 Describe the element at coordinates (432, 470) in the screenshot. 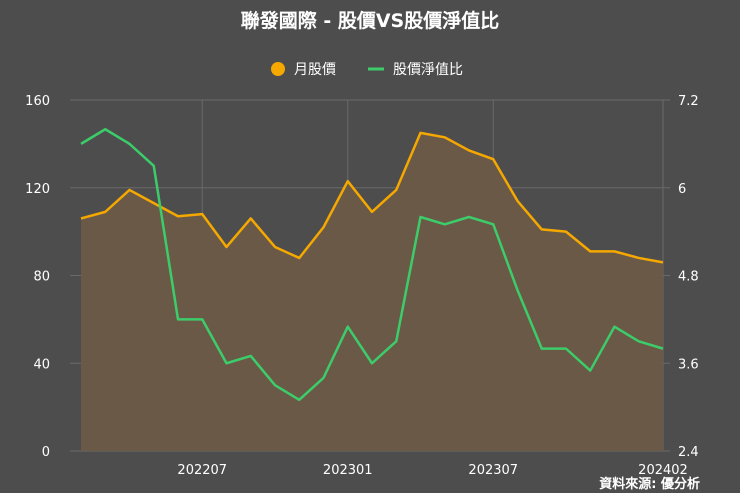

I see `x-axis: 202207 202301 202307 202402` at that location.